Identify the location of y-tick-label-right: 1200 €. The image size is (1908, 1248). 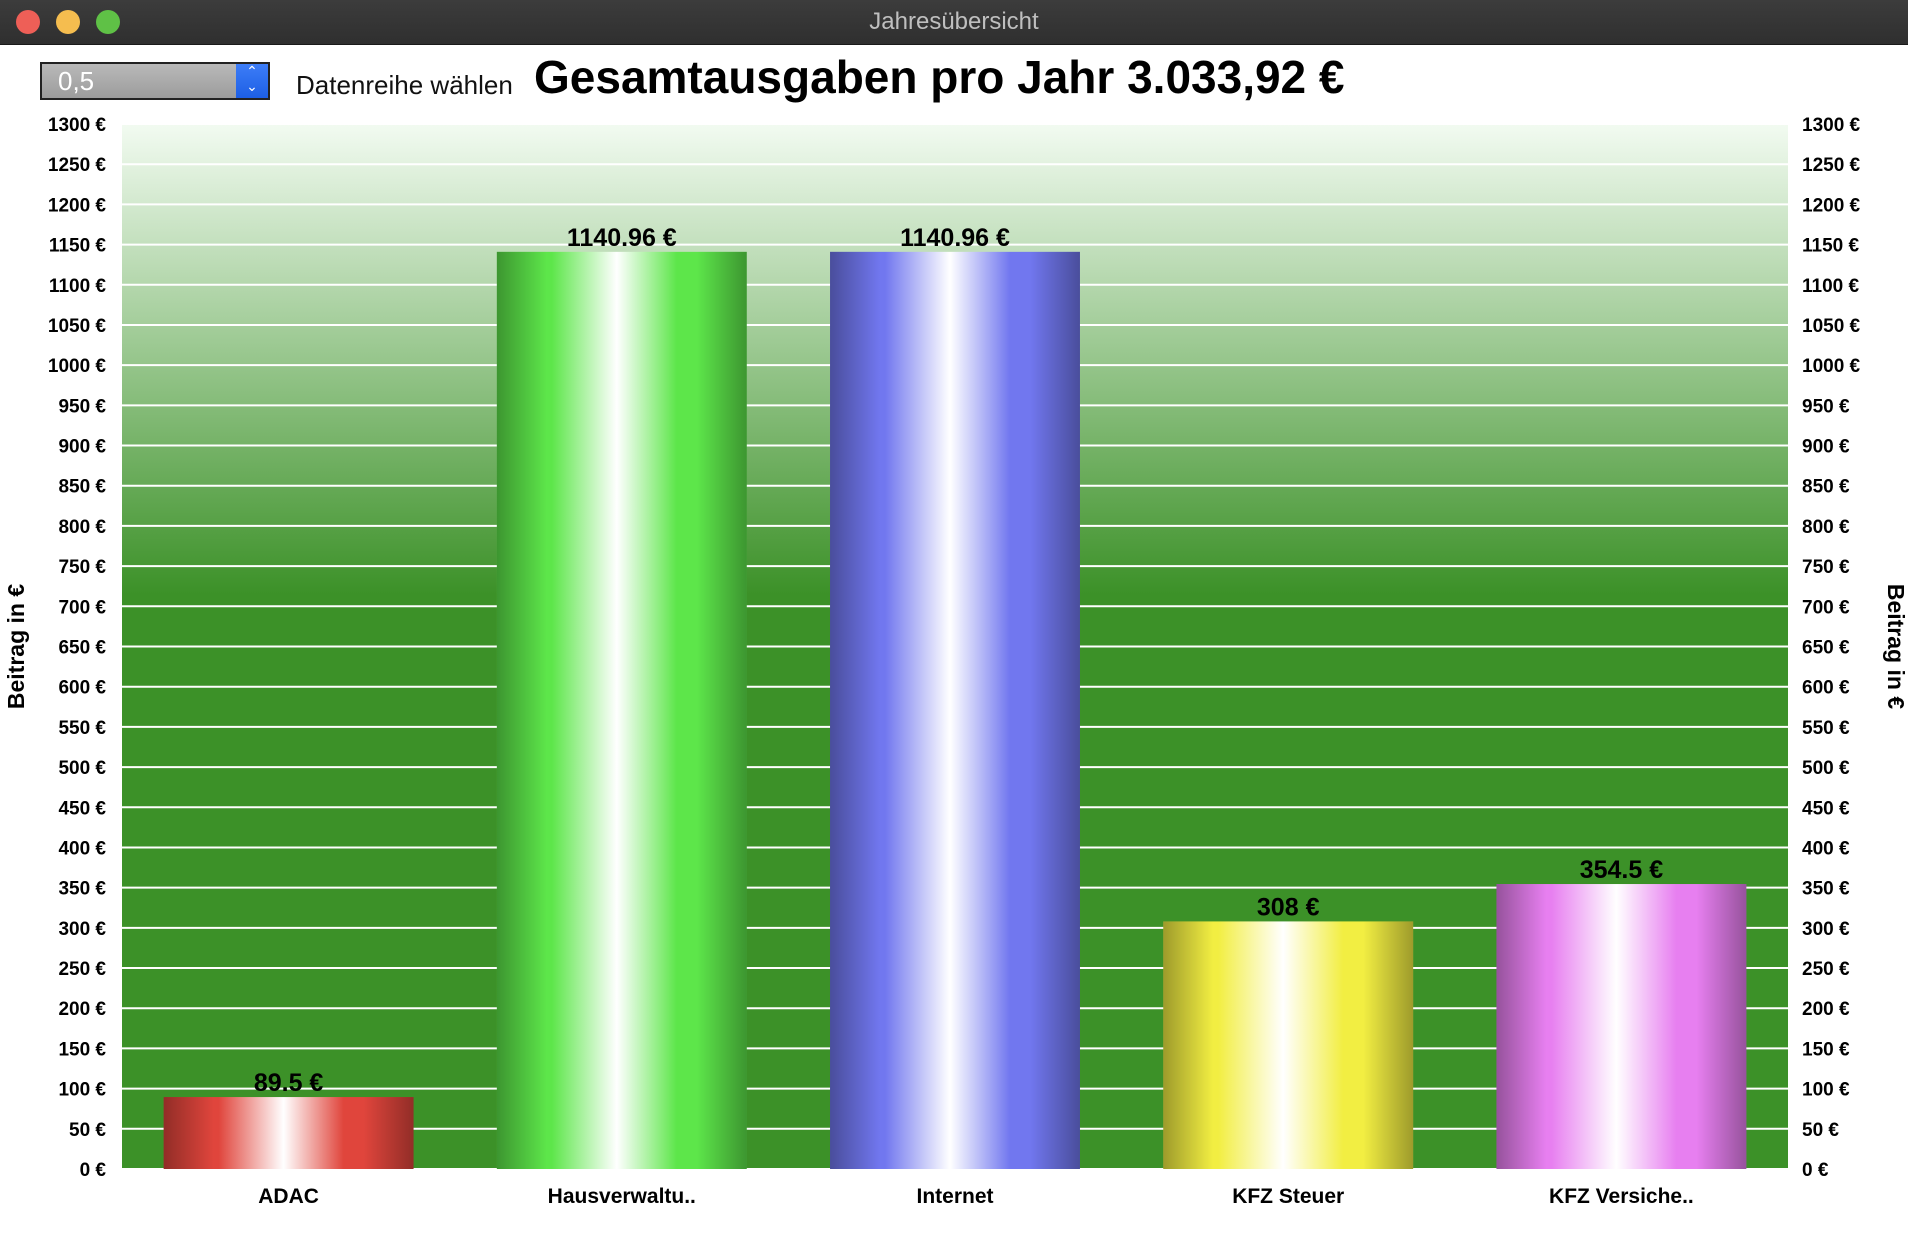
(1831, 205).